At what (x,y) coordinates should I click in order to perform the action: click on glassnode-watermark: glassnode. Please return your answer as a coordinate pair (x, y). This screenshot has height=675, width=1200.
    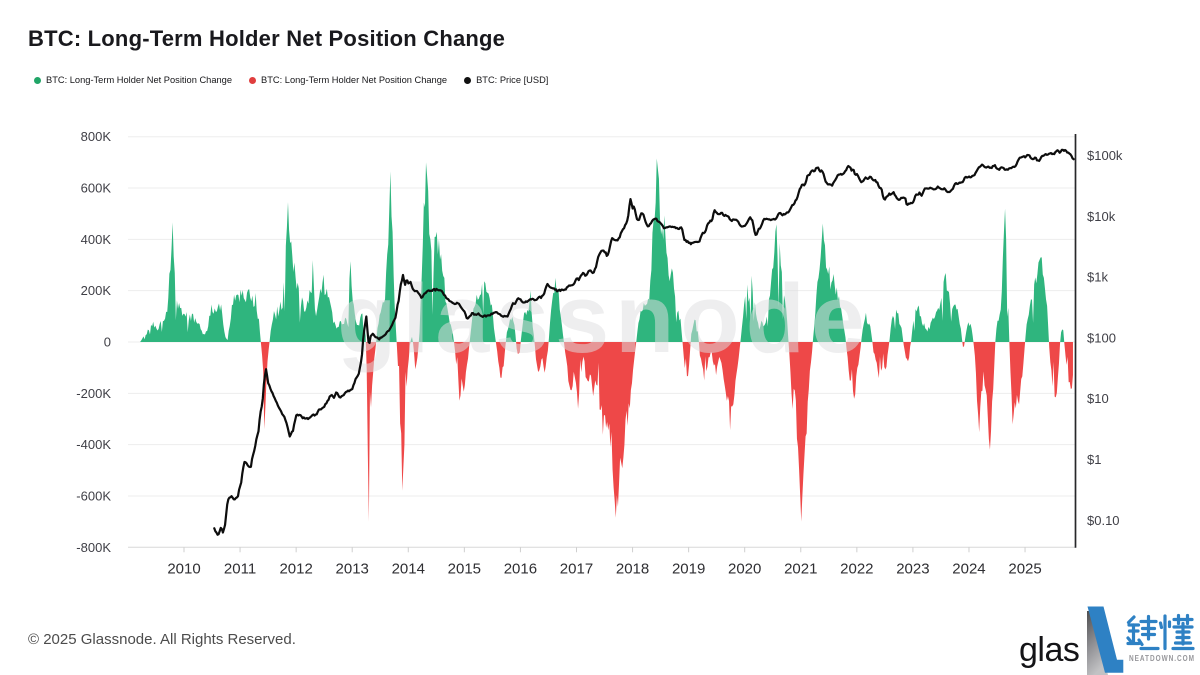
    Looking at the image, I should click on (604, 318).